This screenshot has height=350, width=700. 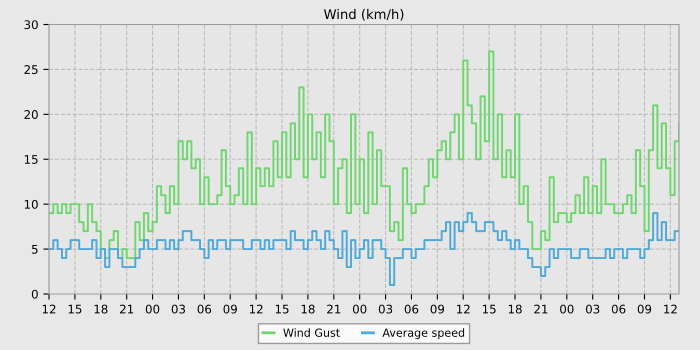 What do you see at coordinates (311, 332) in the screenshot?
I see `legend-label: Wind Gust` at bounding box center [311, 332].